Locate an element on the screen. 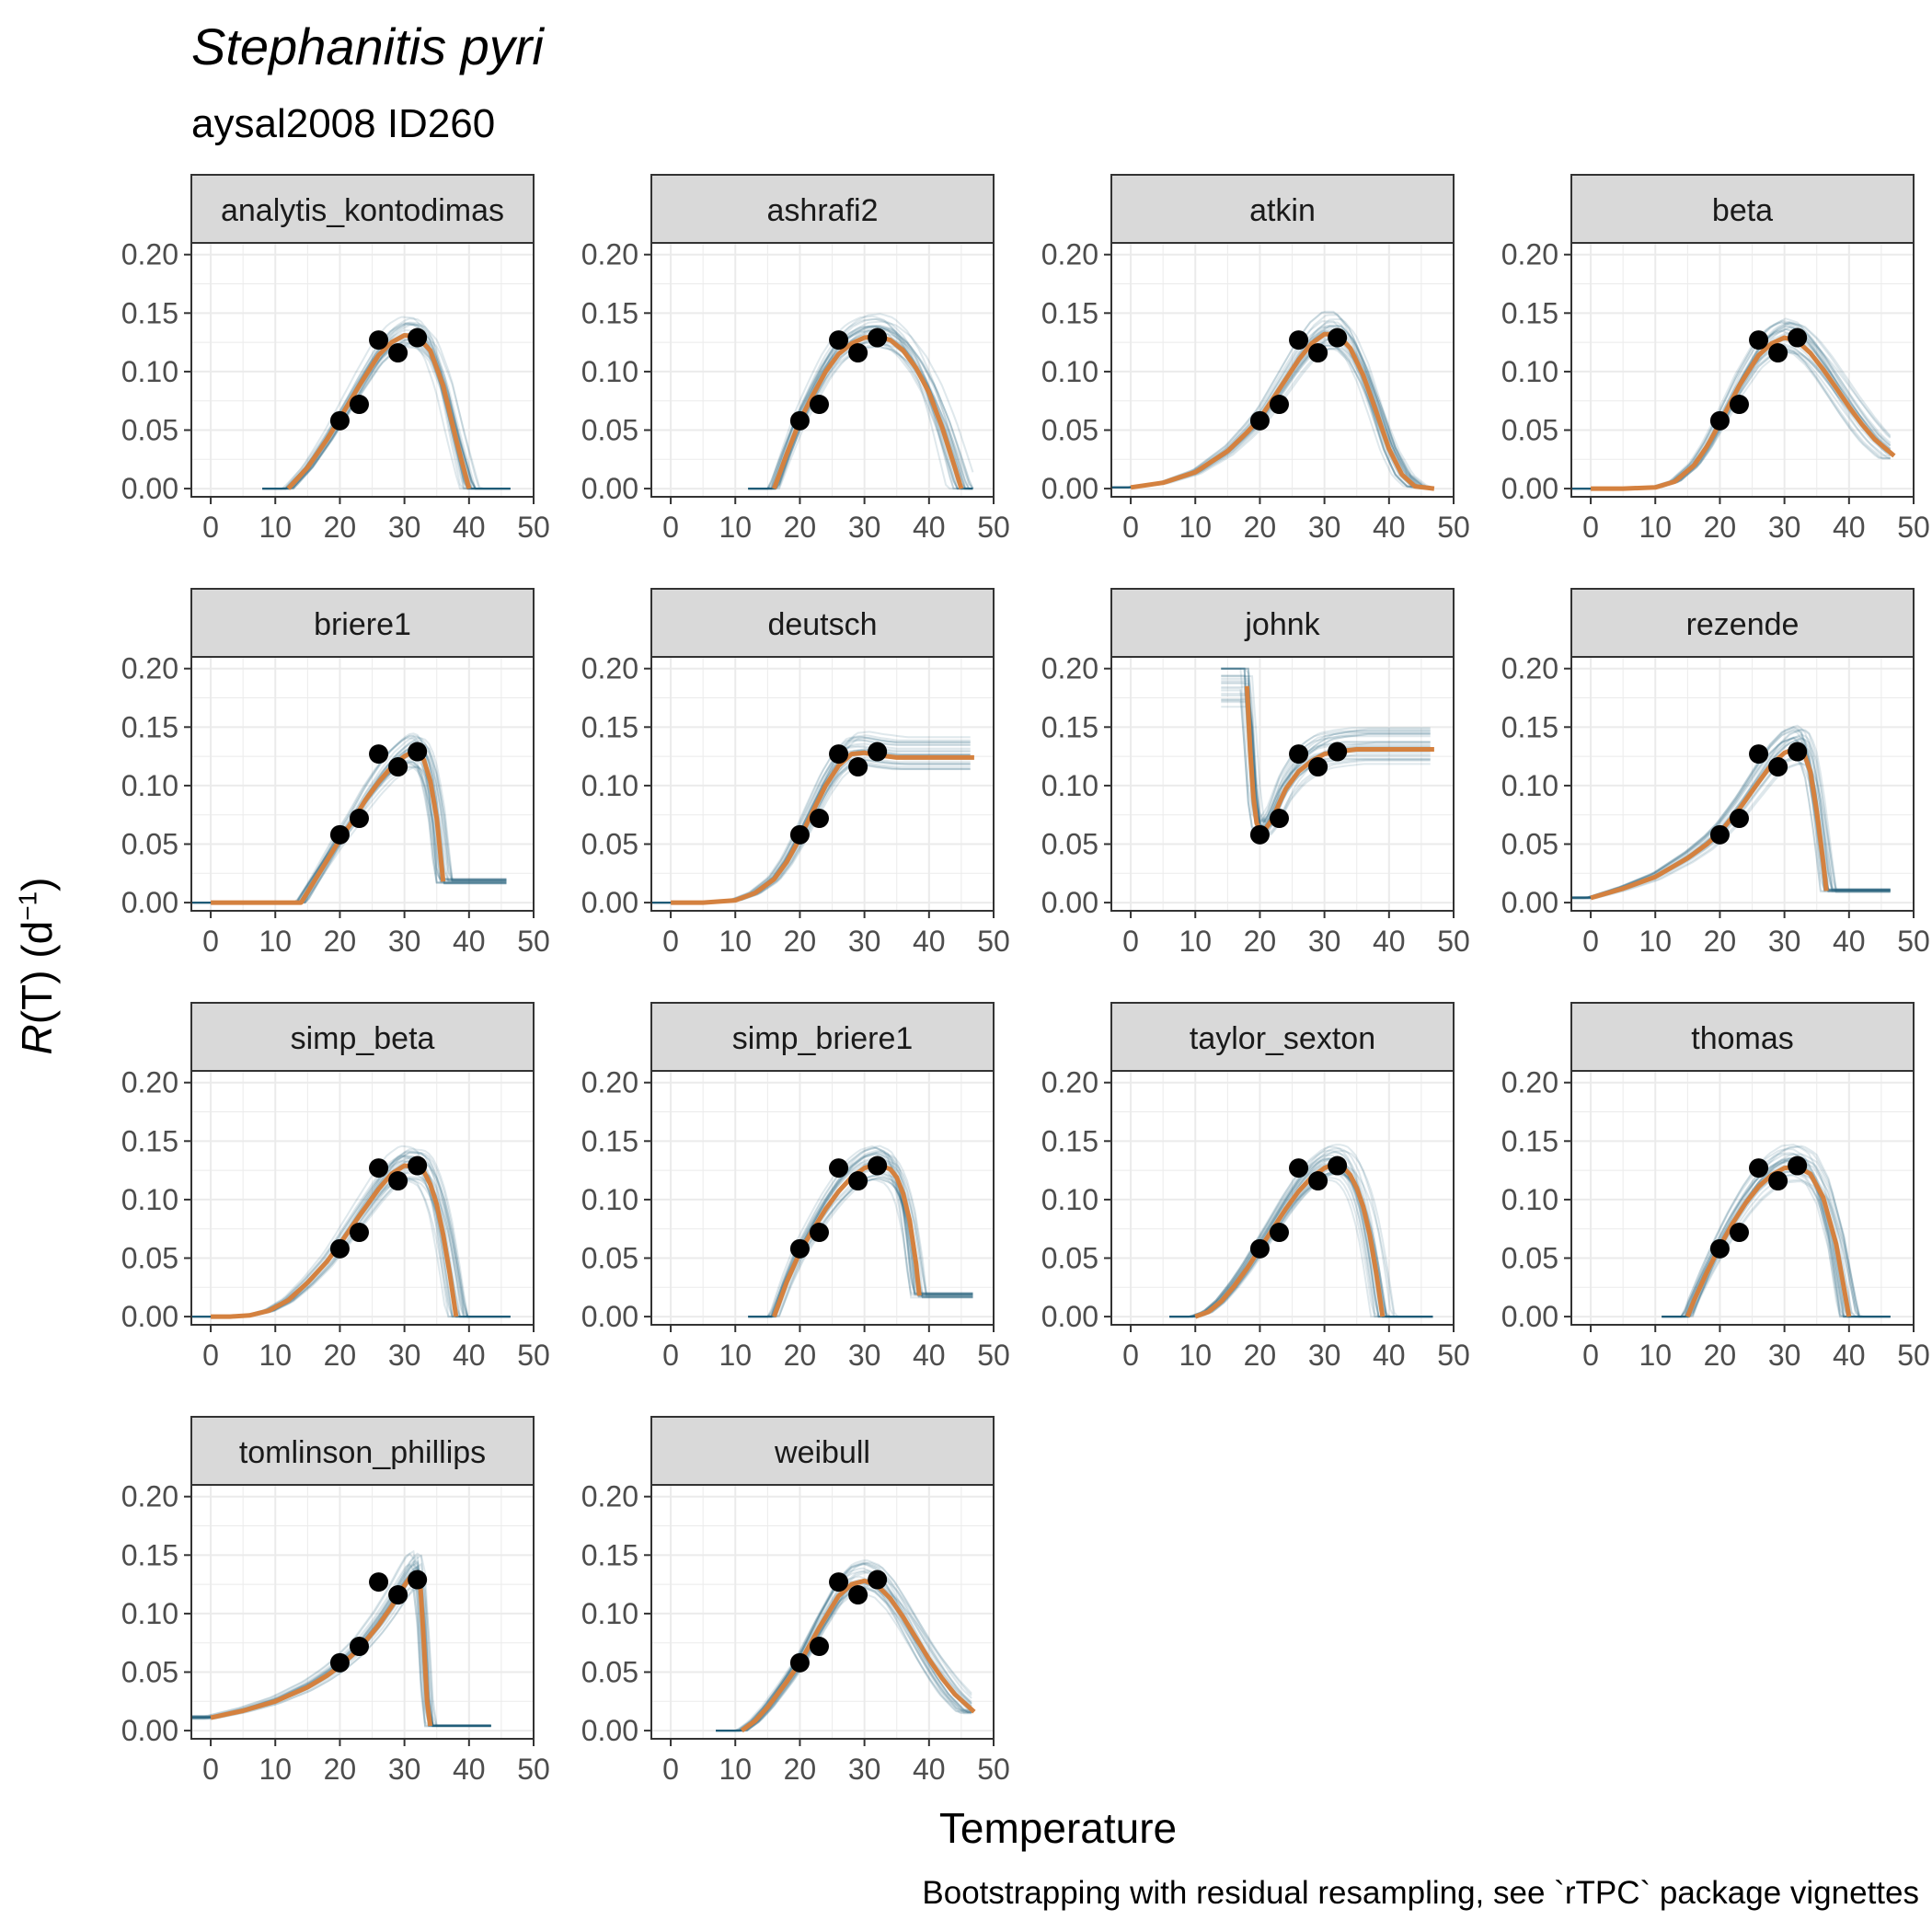  facet-strip-label: atkin is located at coordinates (1282, 210).